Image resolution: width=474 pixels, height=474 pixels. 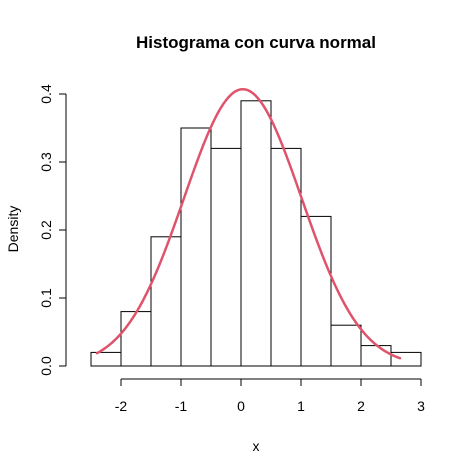 What do you see at coordinates (121, 406) in the screenshot?
I see `x-tick-label: -2` at bounding box center [121, 406].